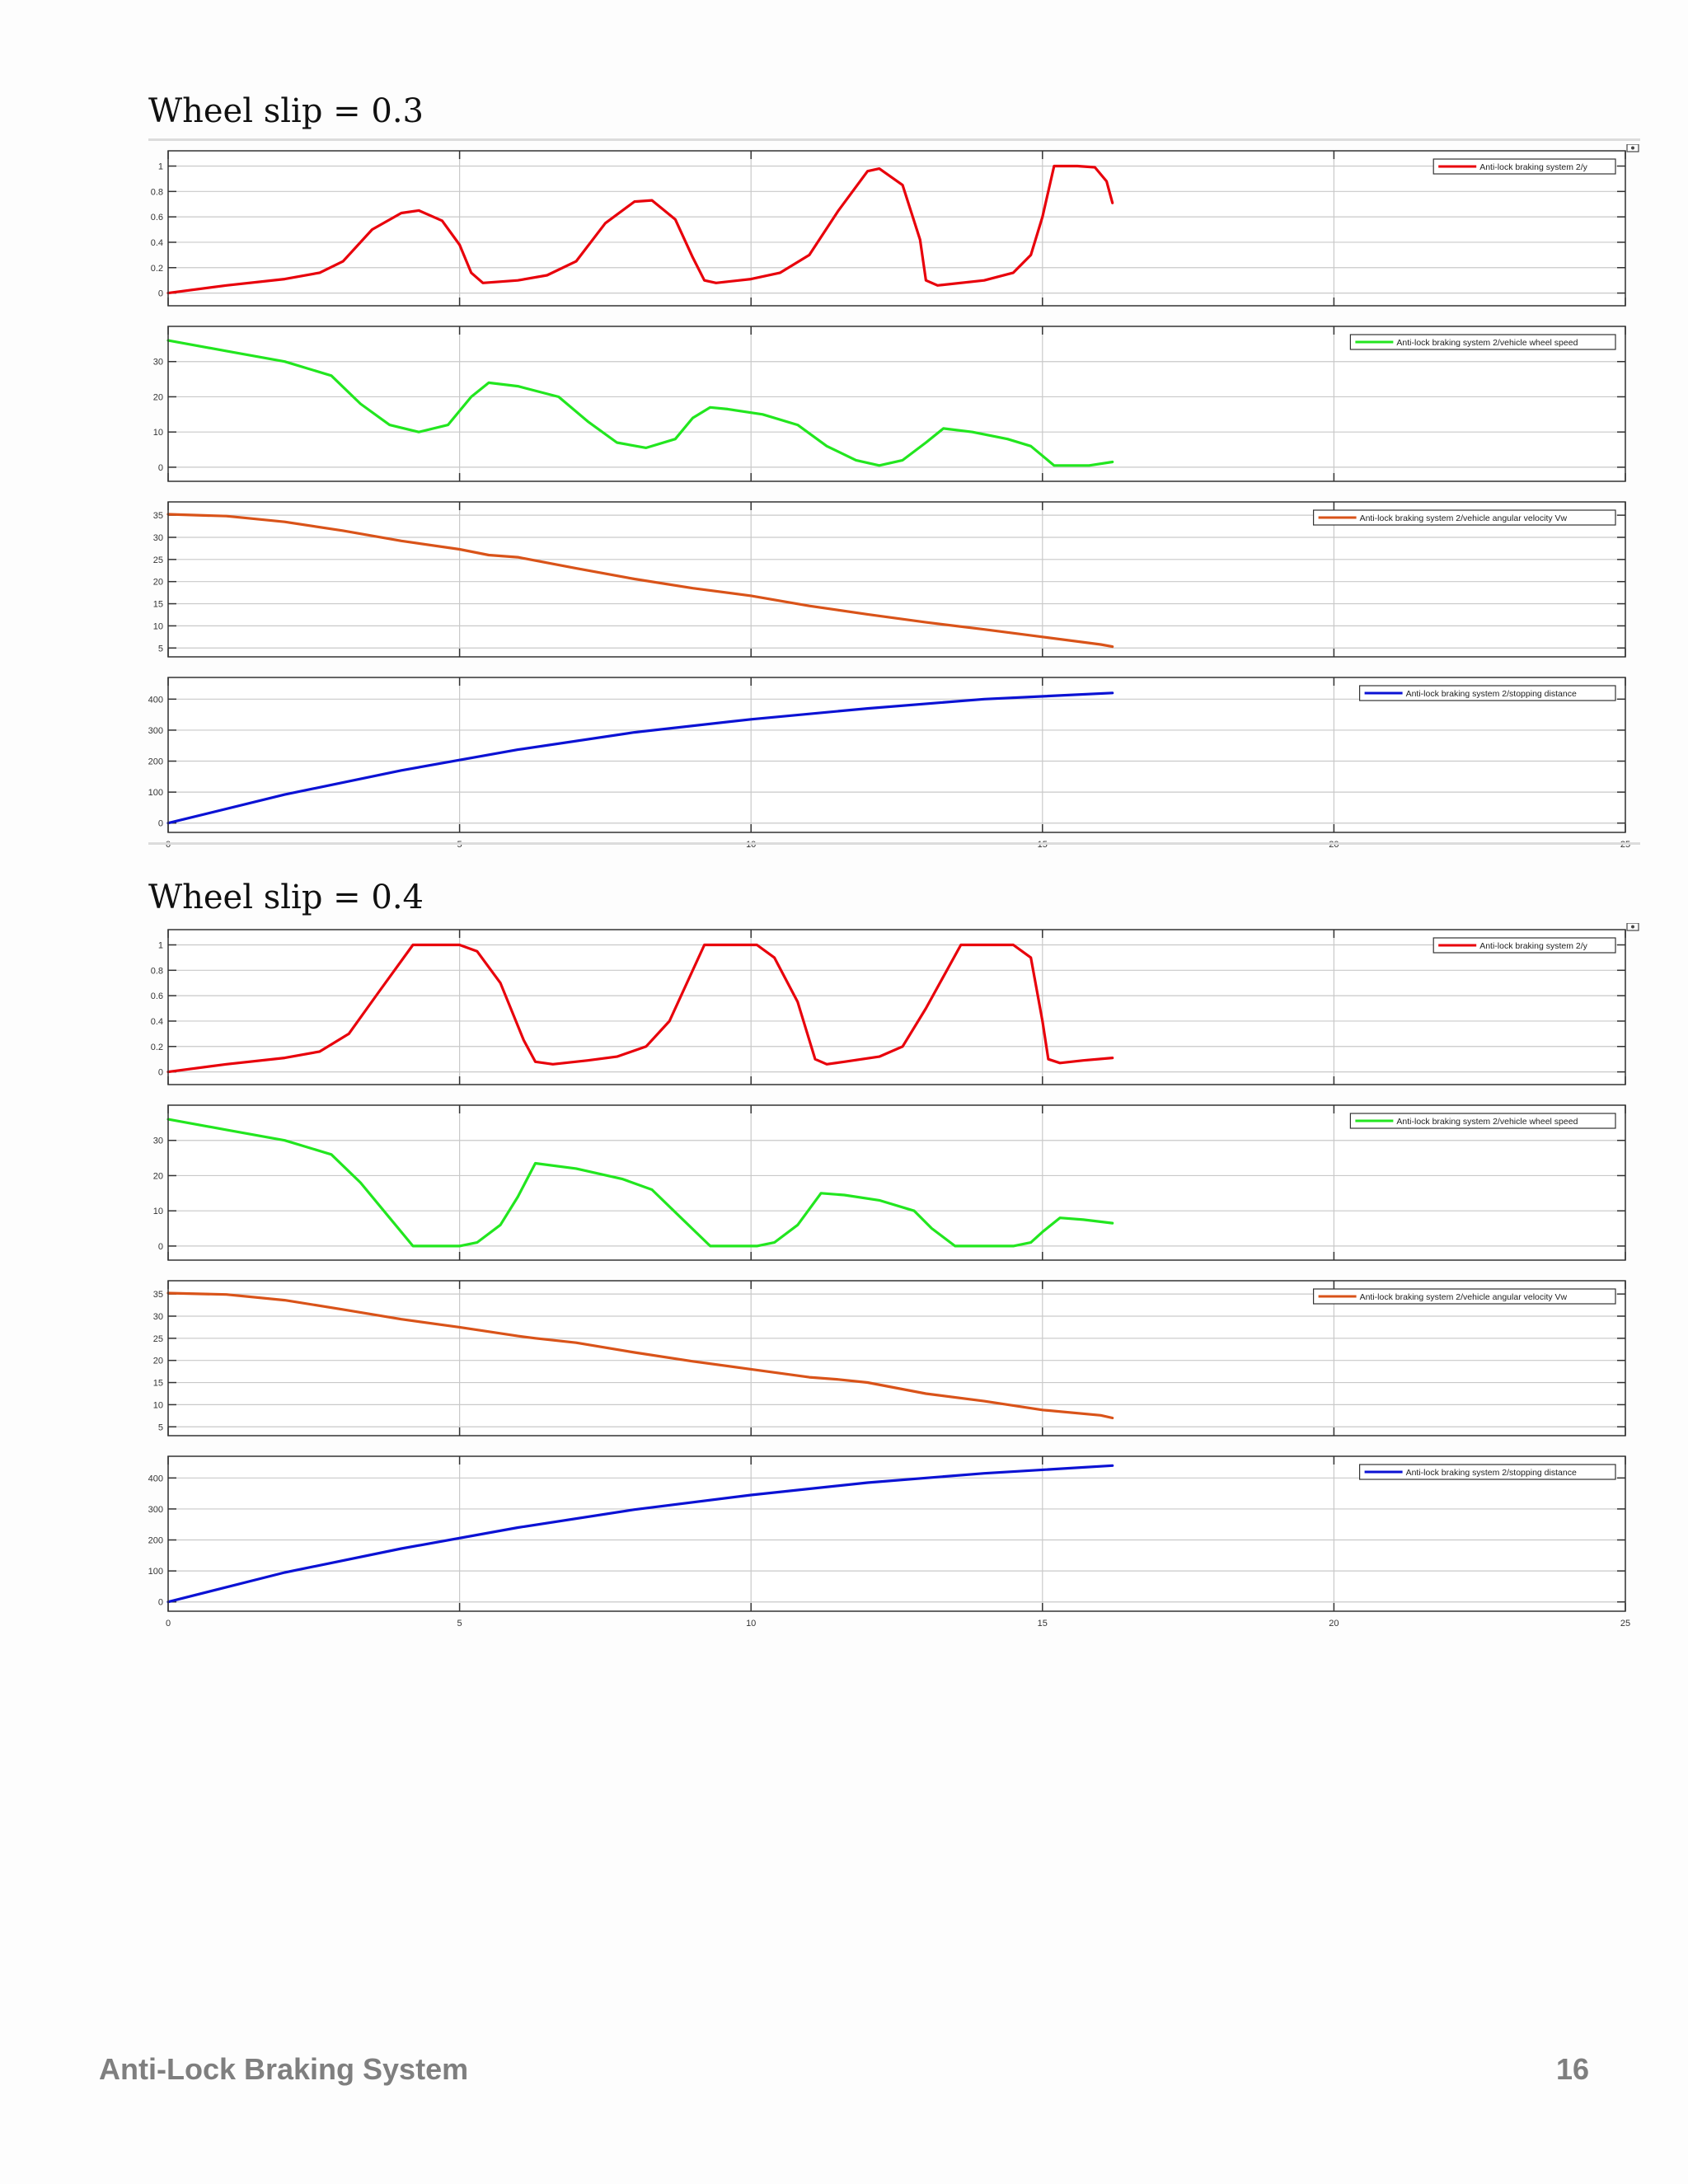  What do you see at coordinates (1625, 1623) in the screenshot?
I see `x-tick-label: 25` at bounding box center [1625, 1623].